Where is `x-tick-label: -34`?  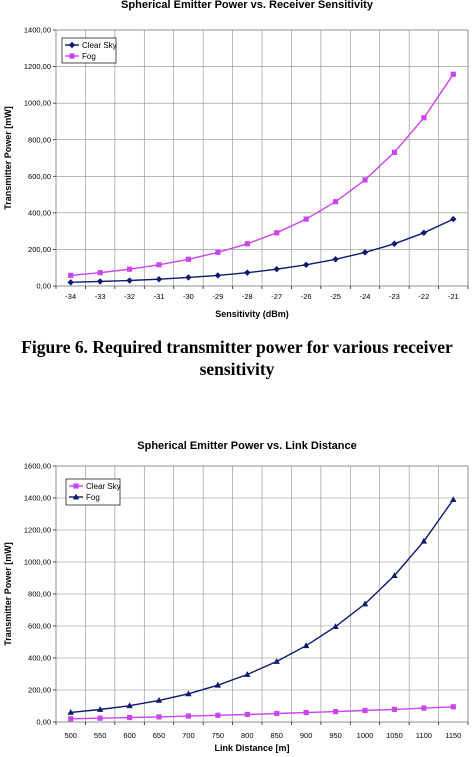
x-tick-label: -34 is located at coordinates (70, 296).